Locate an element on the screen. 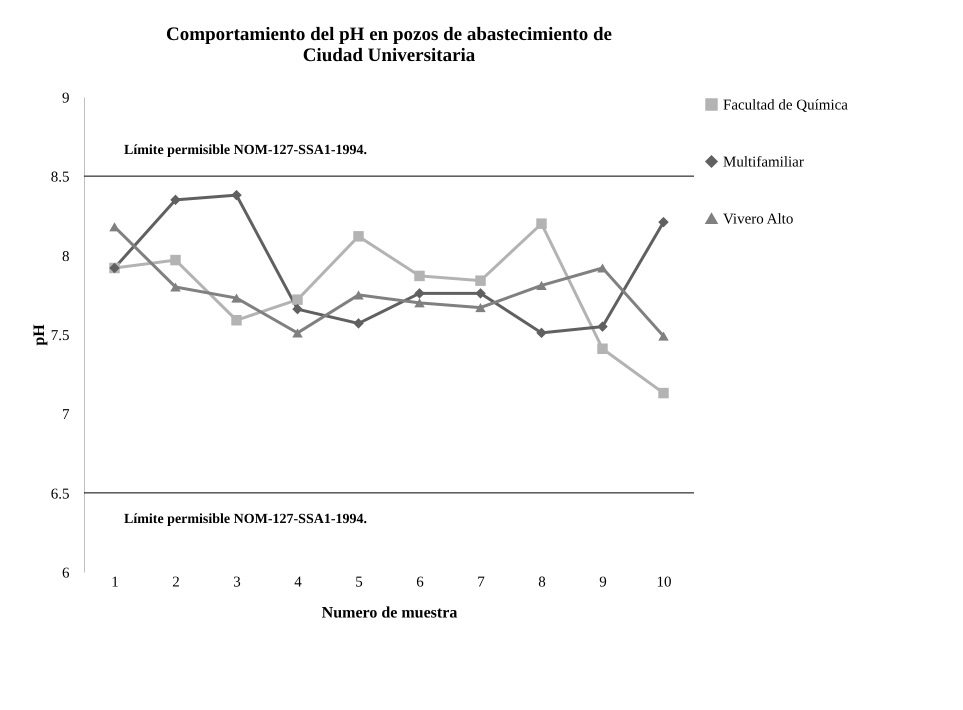  x-tick-label: 10 is located at coordinates (664, 582).